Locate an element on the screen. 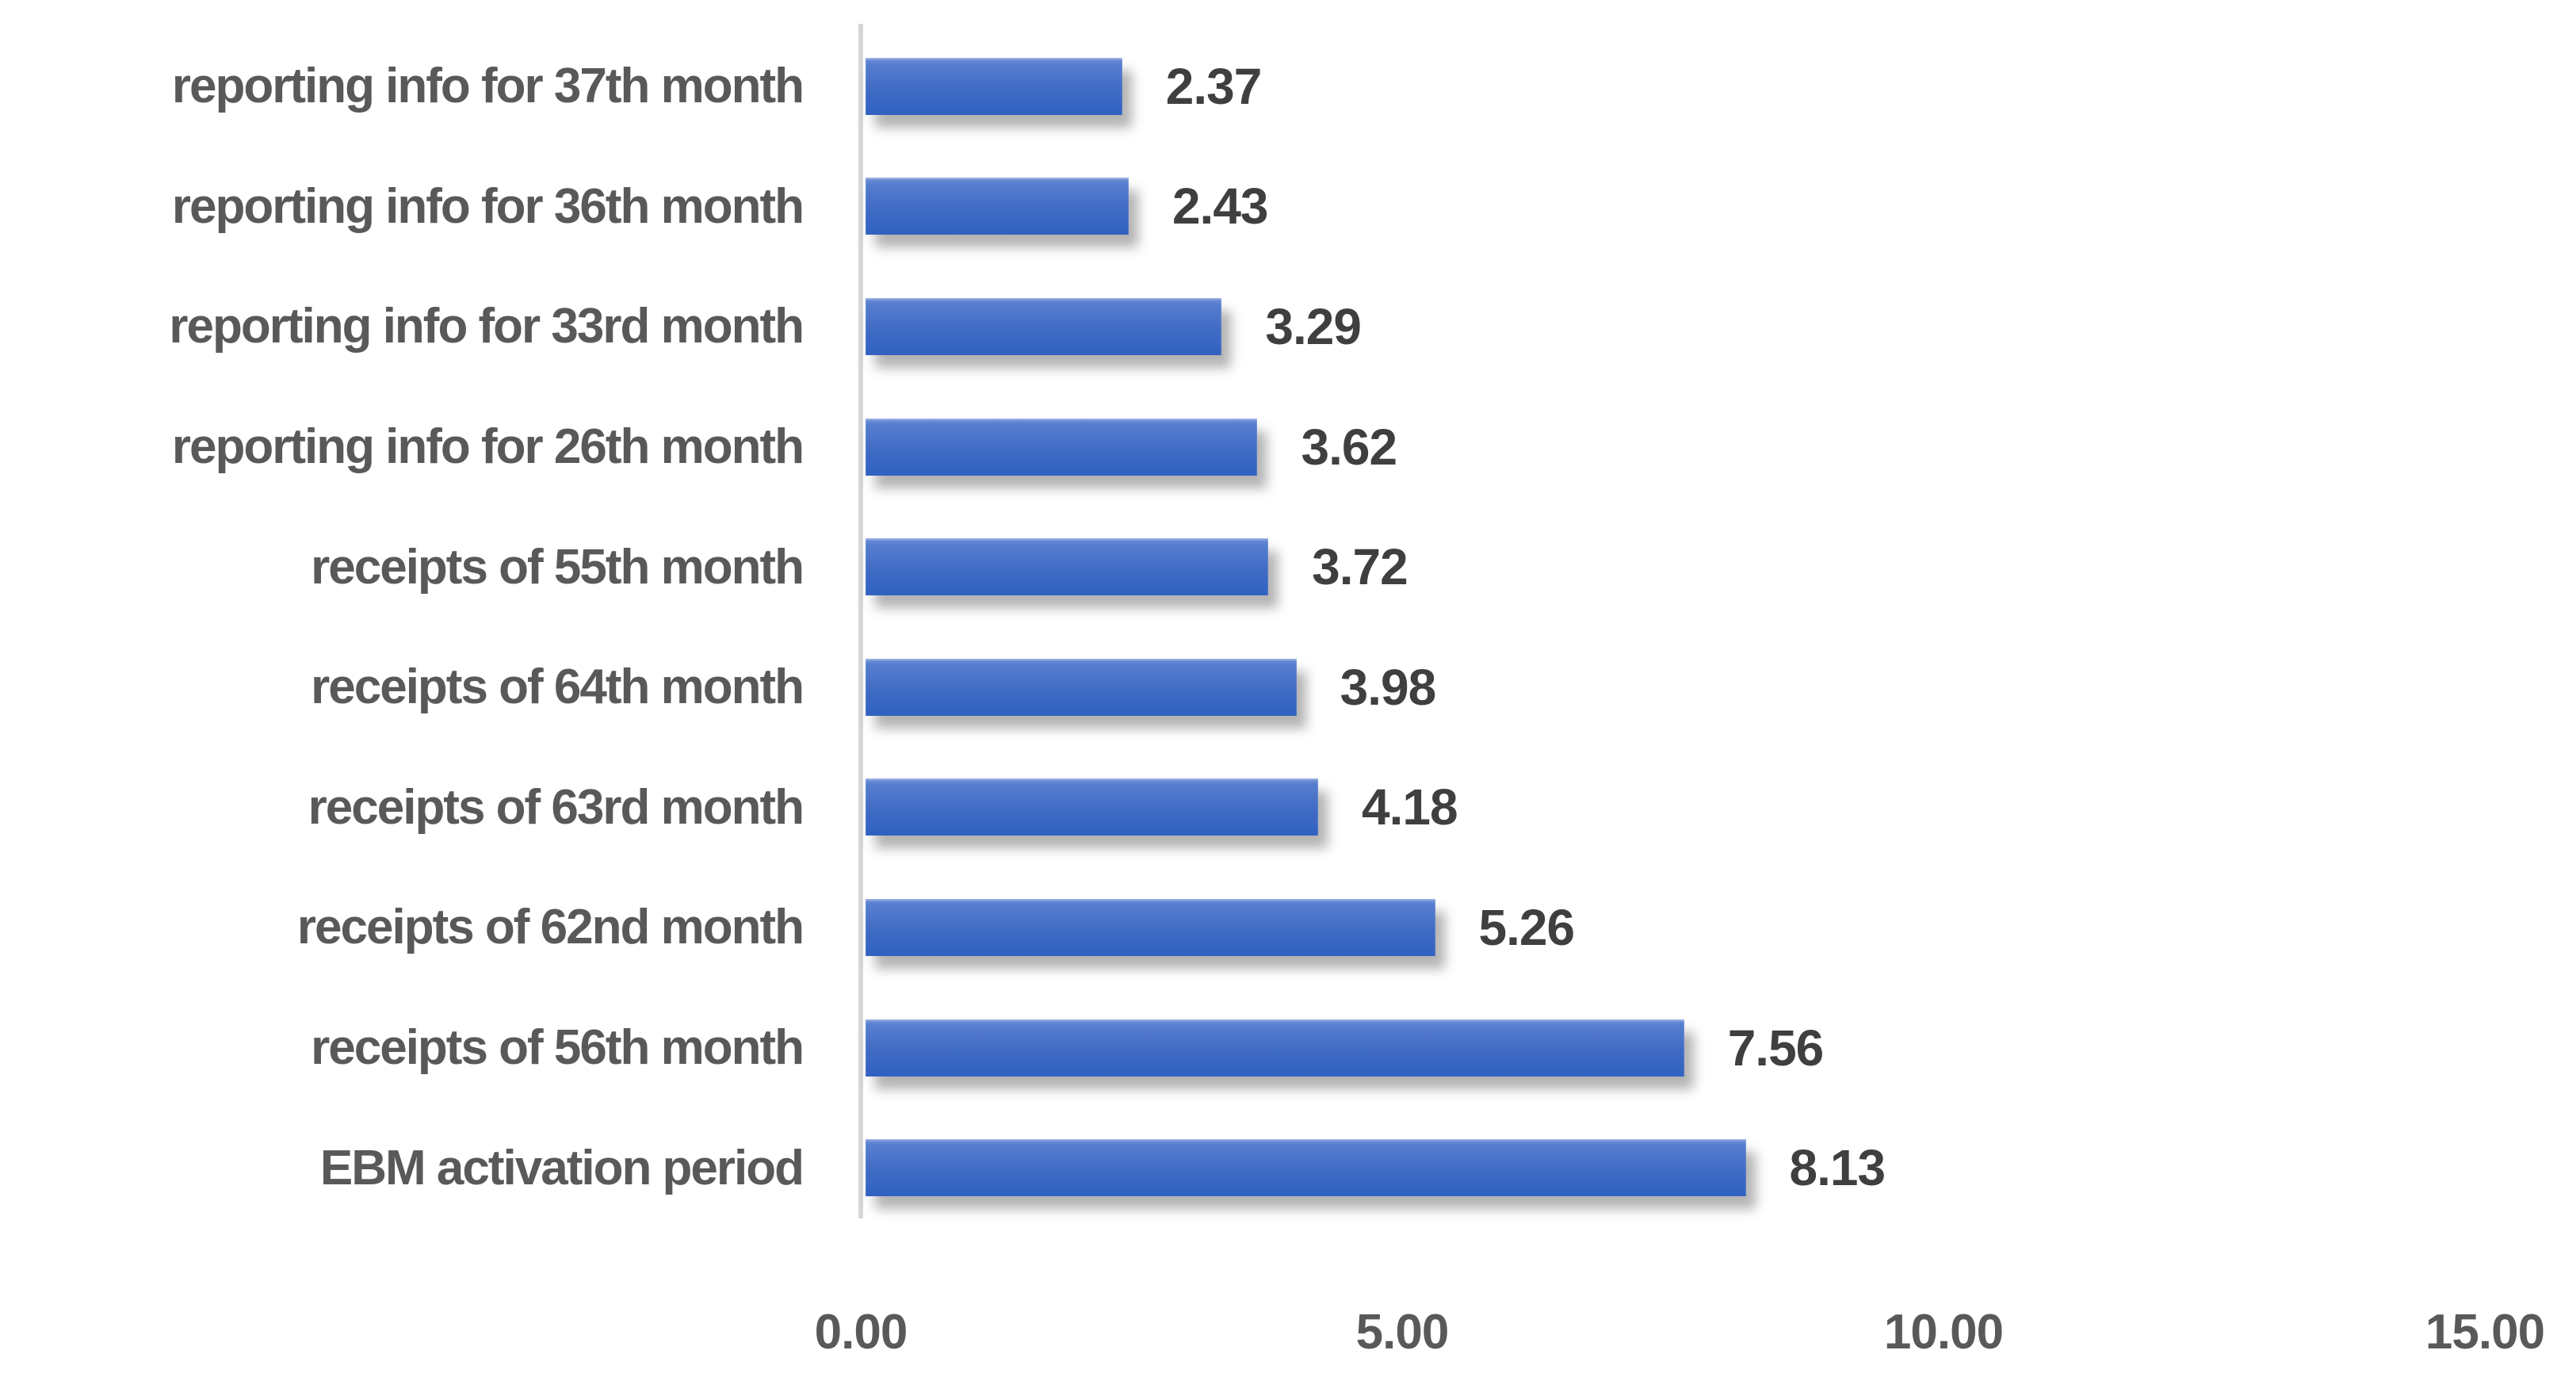 Image resolution: width=2576 pixels, height=1373 pixels. bar-track: 3.62 is located at coordinates (1678, 447).